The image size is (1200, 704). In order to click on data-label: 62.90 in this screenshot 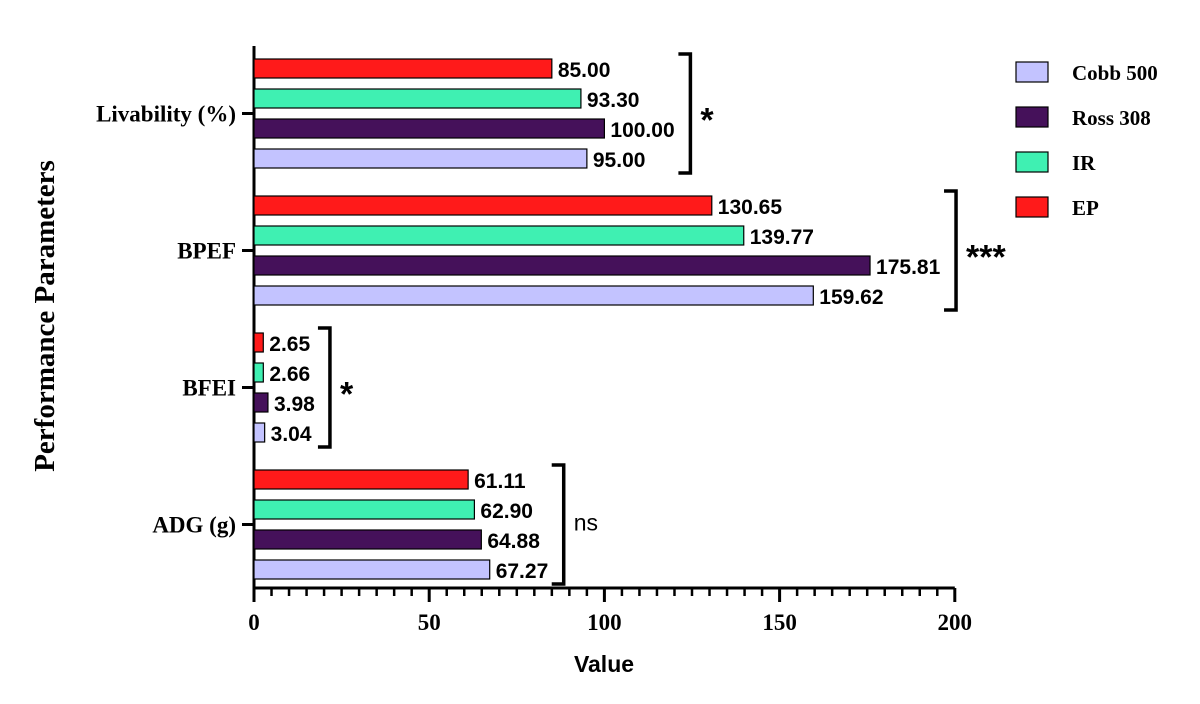, I will do `click(506, 511)`.